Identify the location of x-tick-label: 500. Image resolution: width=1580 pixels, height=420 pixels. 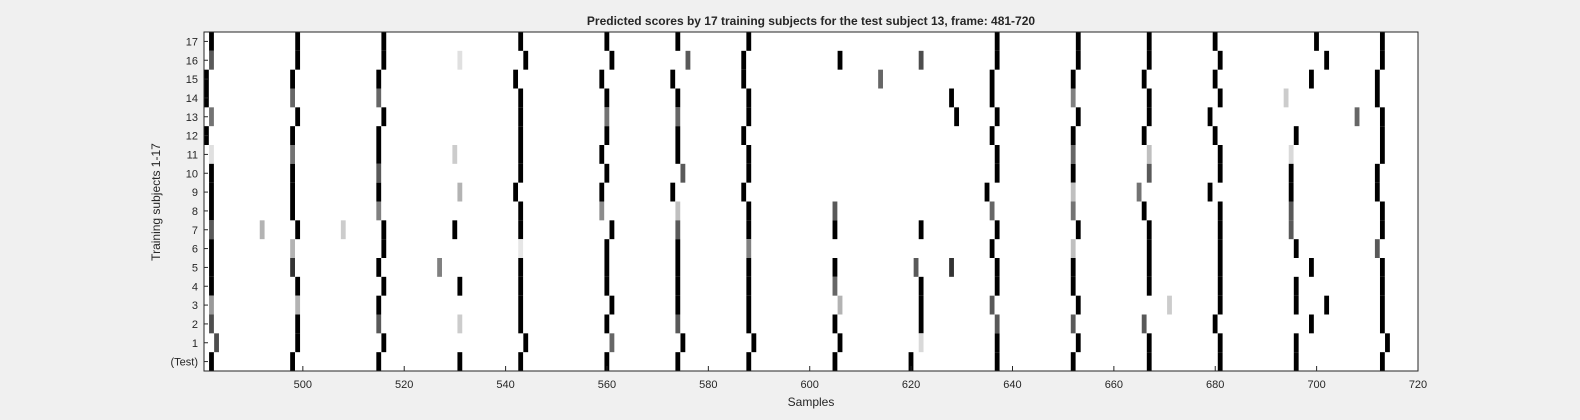
(303, 385).